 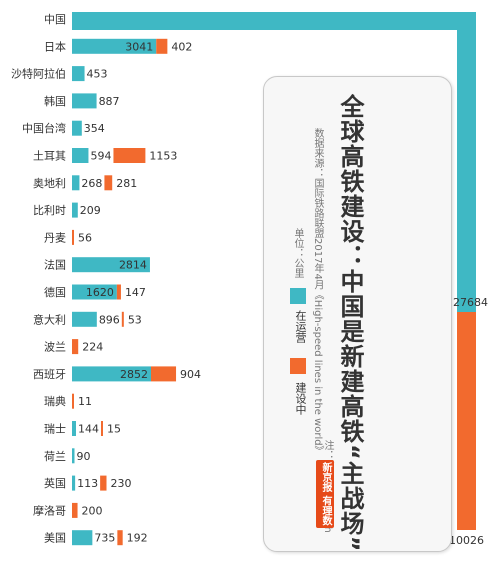 I want to click on label-construction: 224, so click(x=92, y=347).